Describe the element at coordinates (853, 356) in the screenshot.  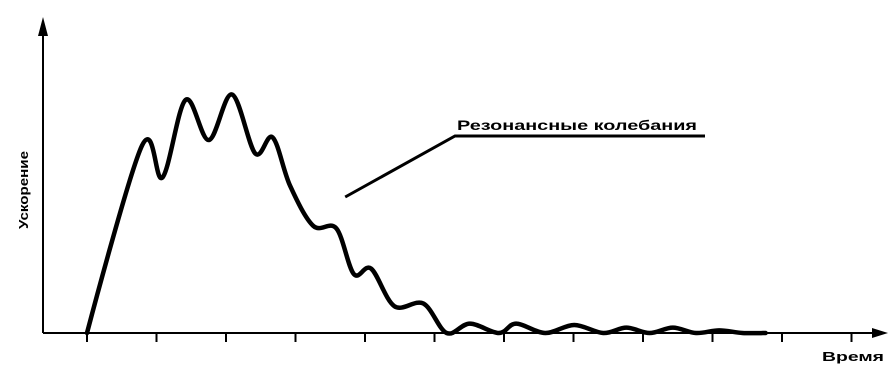
I see `x-axis-label: Время` at that location.